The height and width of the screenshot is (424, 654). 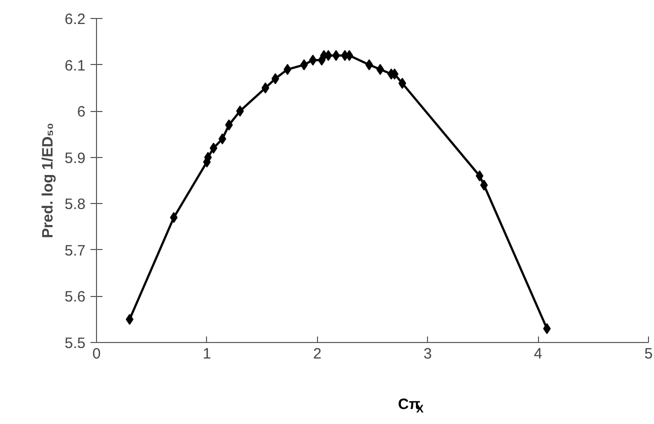 I want to click on y-tick-label: 6, so click(x=81, y=112).